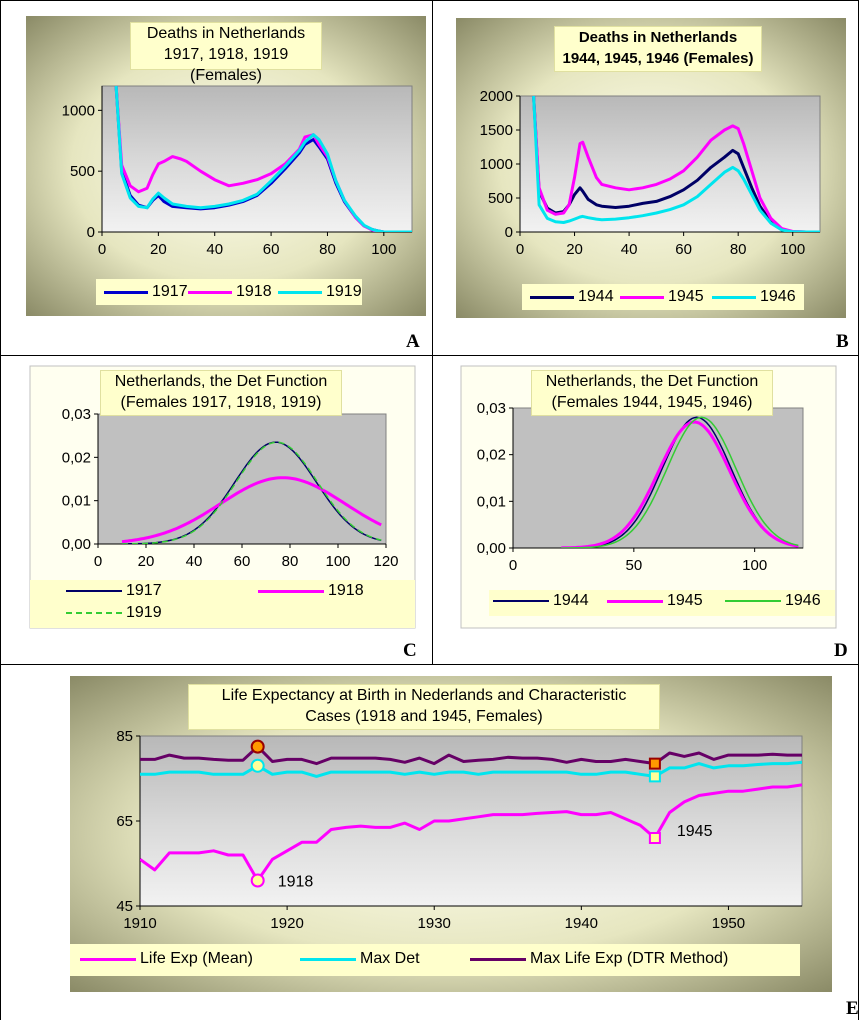 The image size is (859, 1020). I want to click on panel-label-e: E, so click(852, 1008).